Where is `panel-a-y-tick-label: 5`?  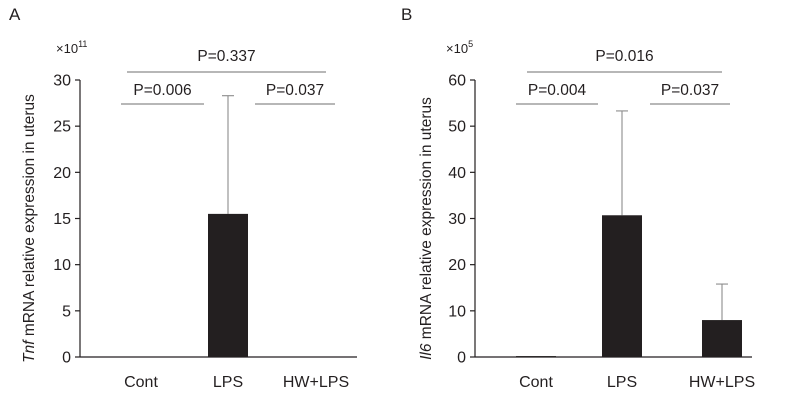 panel-a-y-tick-label: 5 is located at coordinates (66, 311).